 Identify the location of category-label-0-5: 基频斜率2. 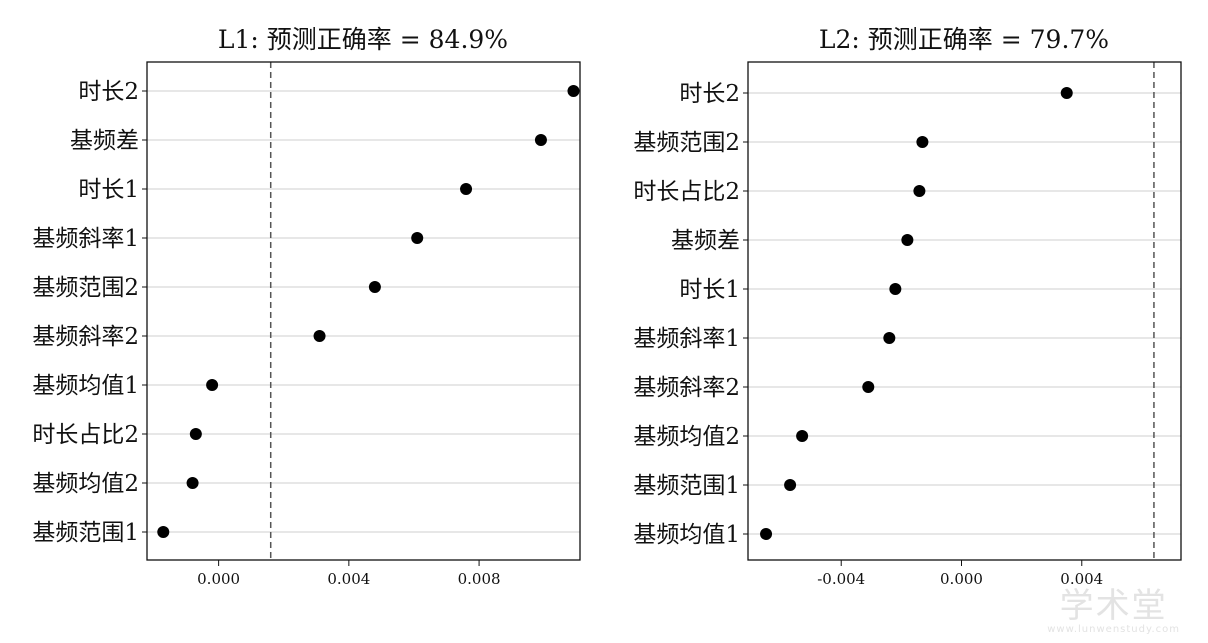
(85, 337).